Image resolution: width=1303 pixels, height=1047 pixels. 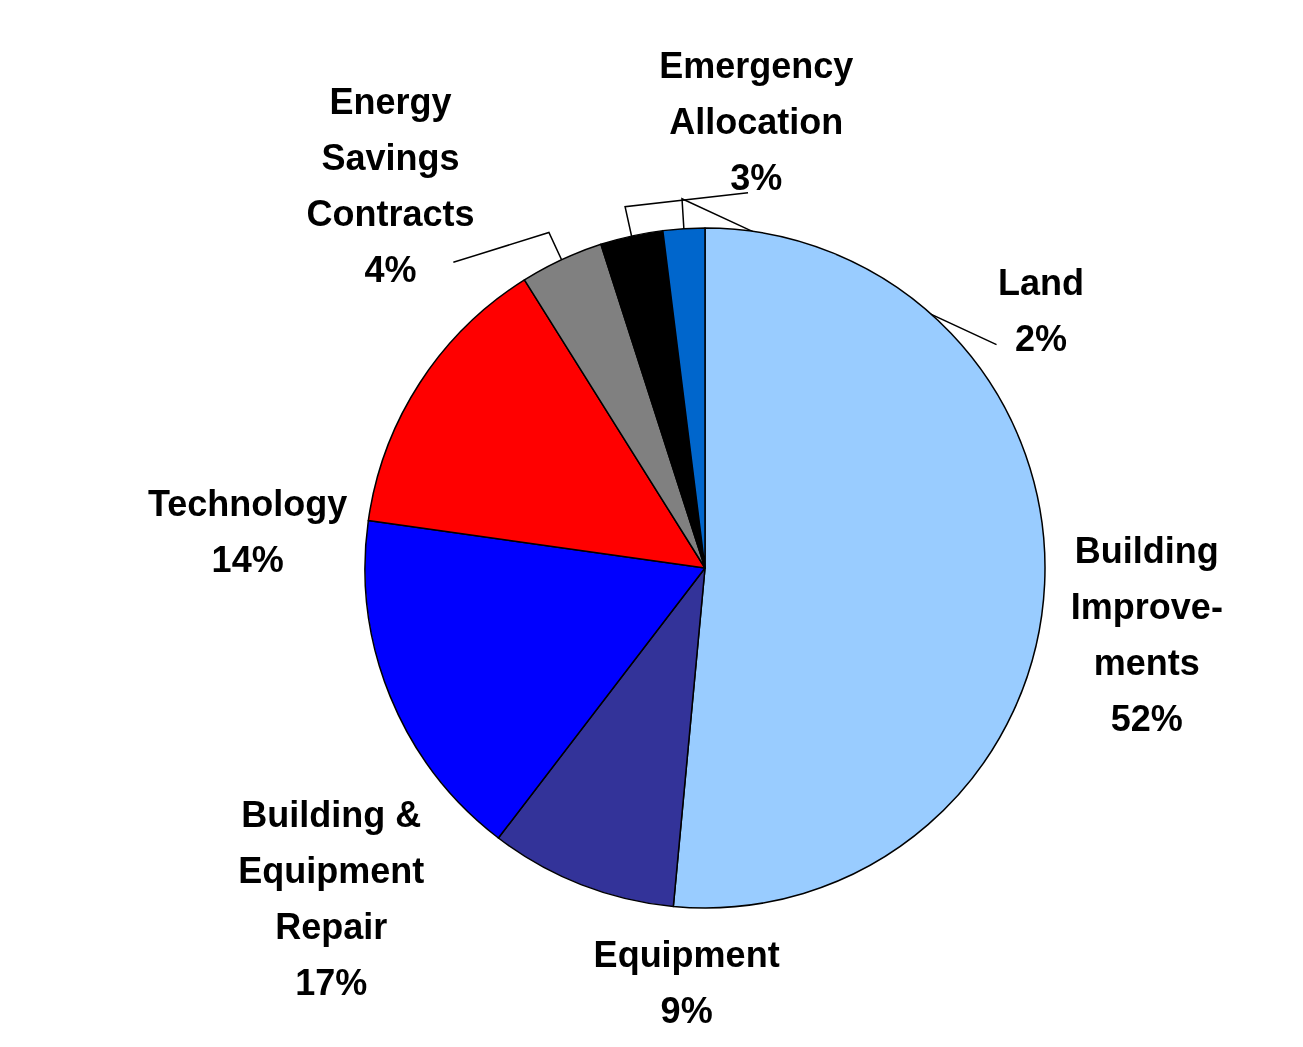 What do you see at coordinates (331, 870) in the screenshot?
I see `slice-label: Building & Equipment Repair` at bounding box center [331, 870].